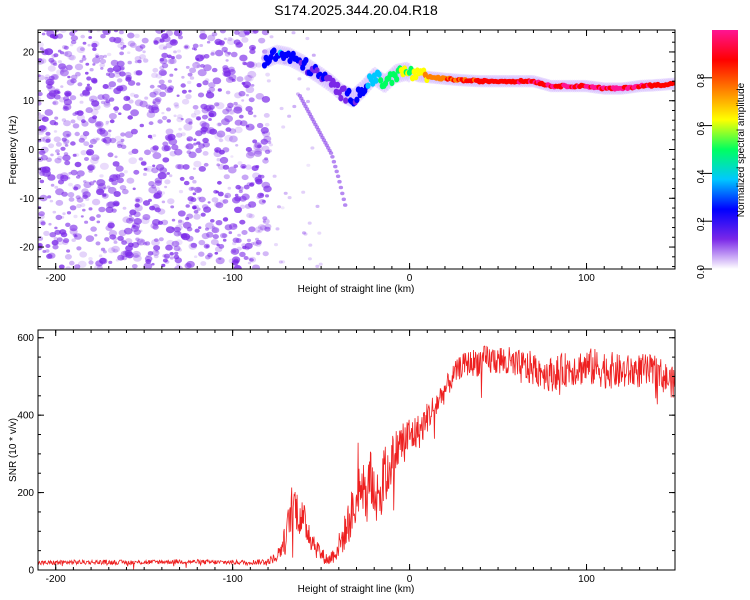 The height and width of the screenshot is (600, 750). I want to click on colorbar-tick-label: 0.2, so click(701, 224).